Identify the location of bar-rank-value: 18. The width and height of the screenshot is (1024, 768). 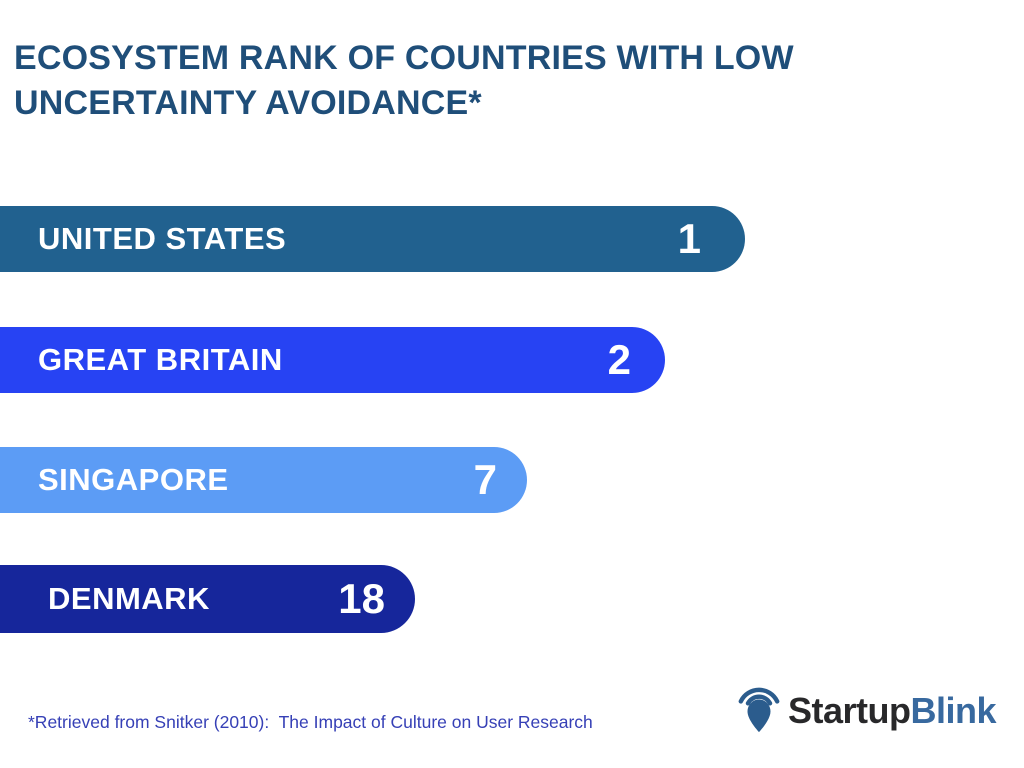
(361, 598).